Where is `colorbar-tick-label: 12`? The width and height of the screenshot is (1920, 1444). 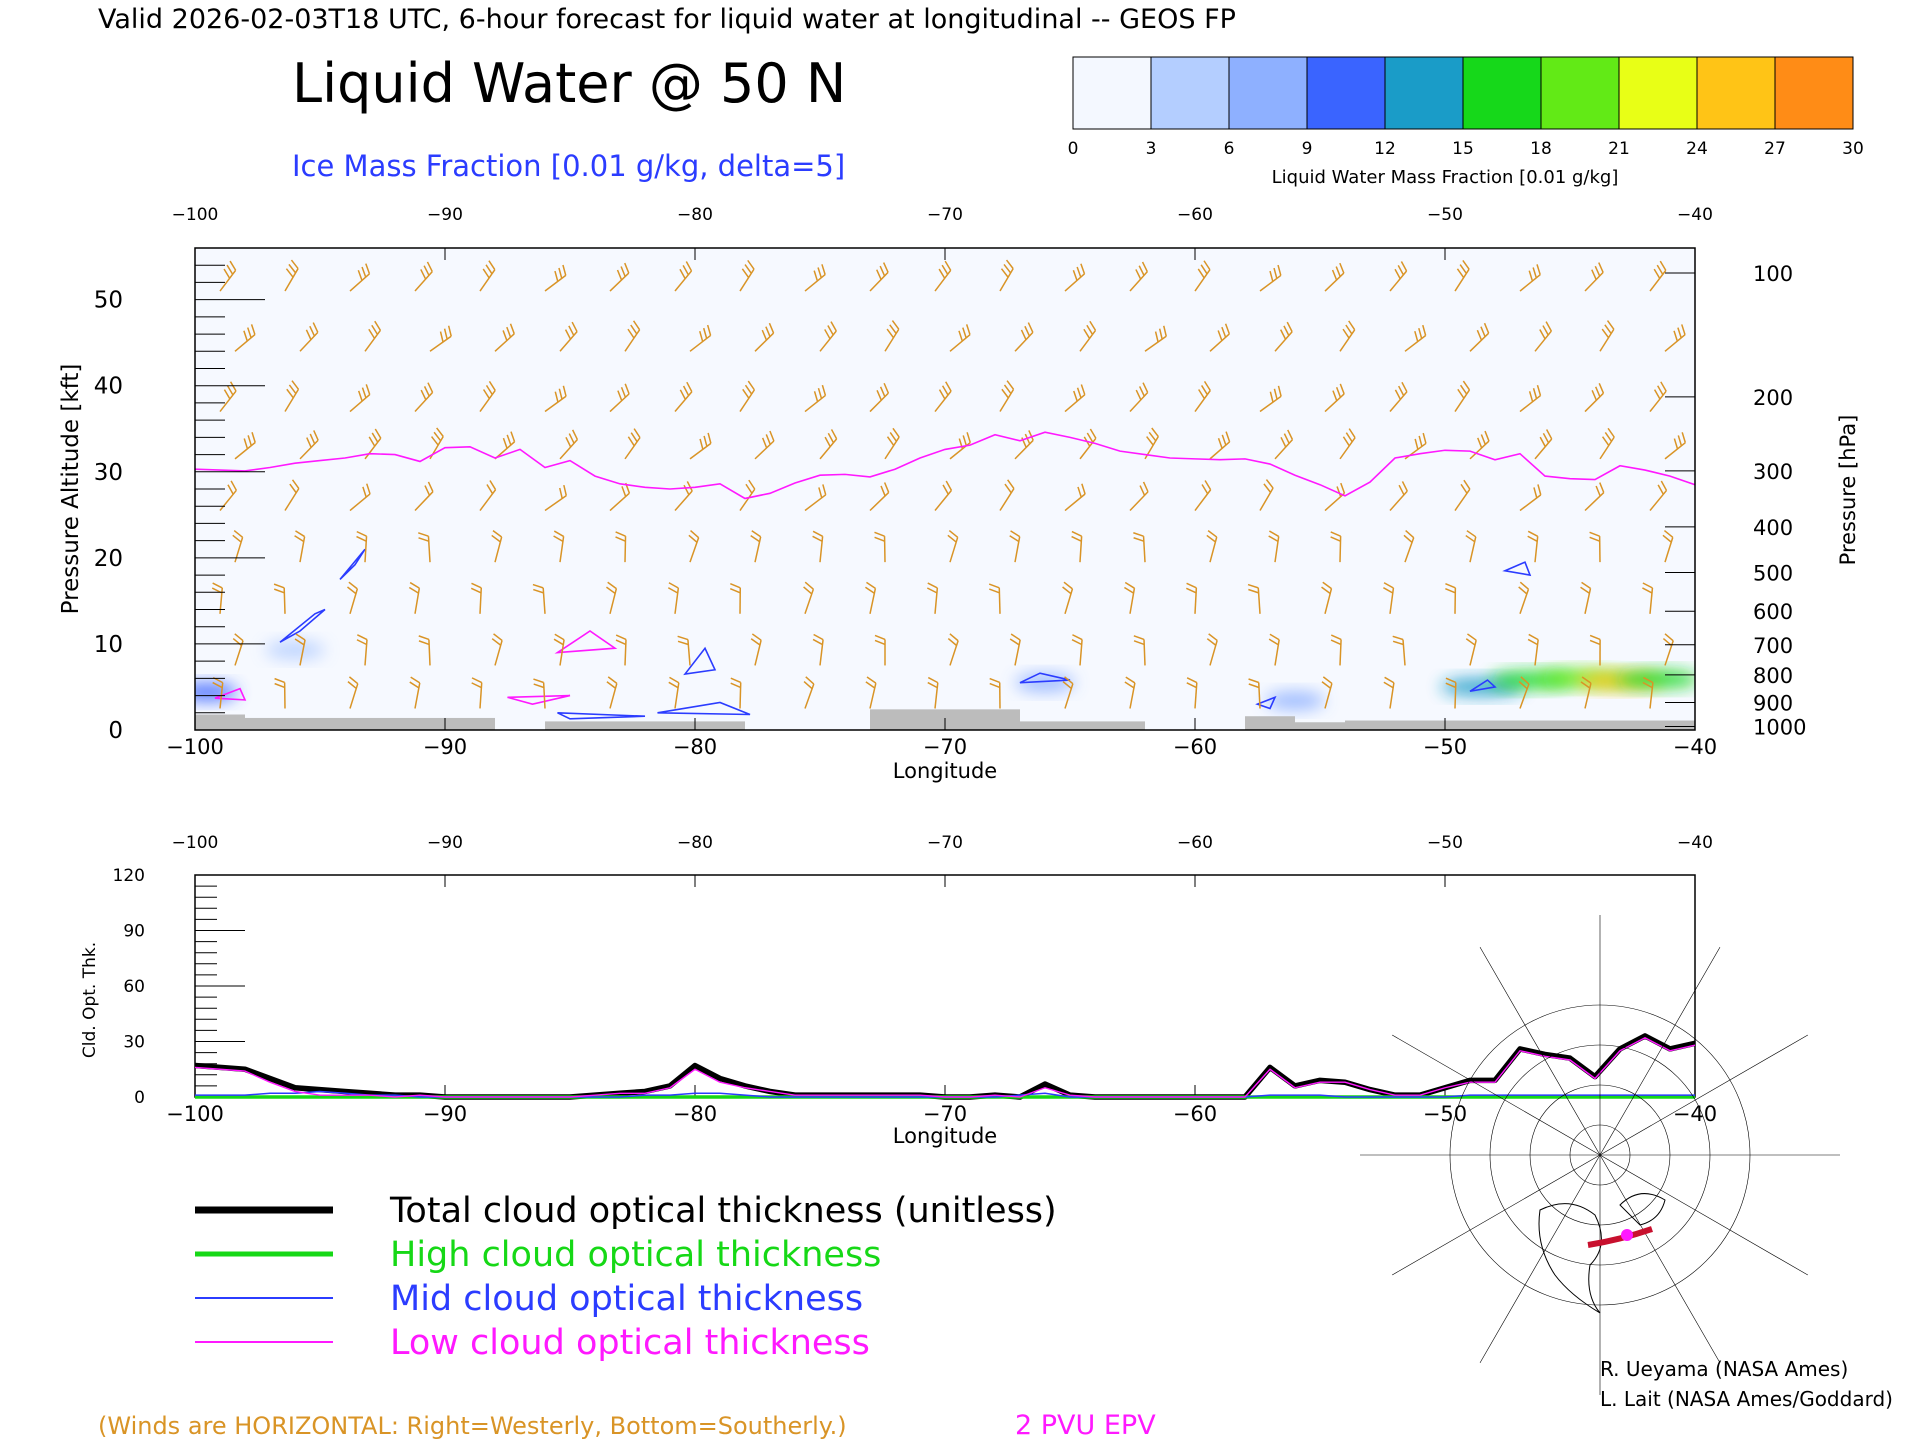 colorbar-tick-label: 12 is located at coordinates (1385, 149).